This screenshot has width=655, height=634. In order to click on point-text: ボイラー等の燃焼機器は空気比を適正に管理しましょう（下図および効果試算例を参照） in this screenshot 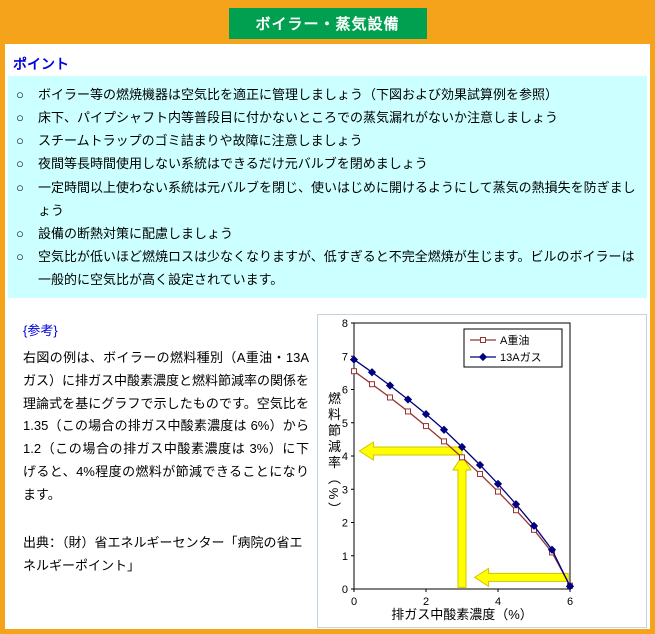, I will do `click(298, 94)`.